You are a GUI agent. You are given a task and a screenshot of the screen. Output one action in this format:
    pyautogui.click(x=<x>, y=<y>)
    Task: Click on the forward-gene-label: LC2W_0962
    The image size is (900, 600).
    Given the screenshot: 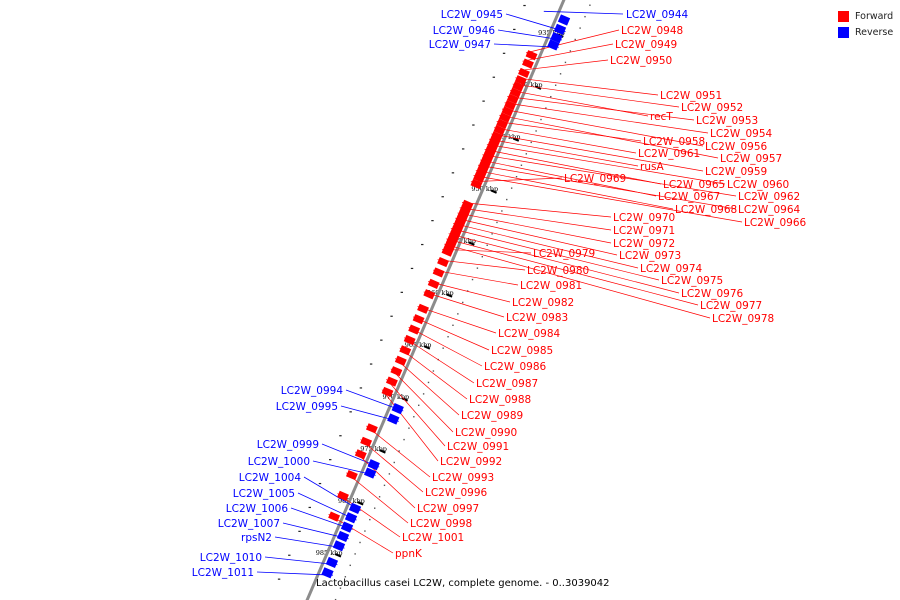 What is the action you would take?
    pyautogui.click(x=769, y=197)
    